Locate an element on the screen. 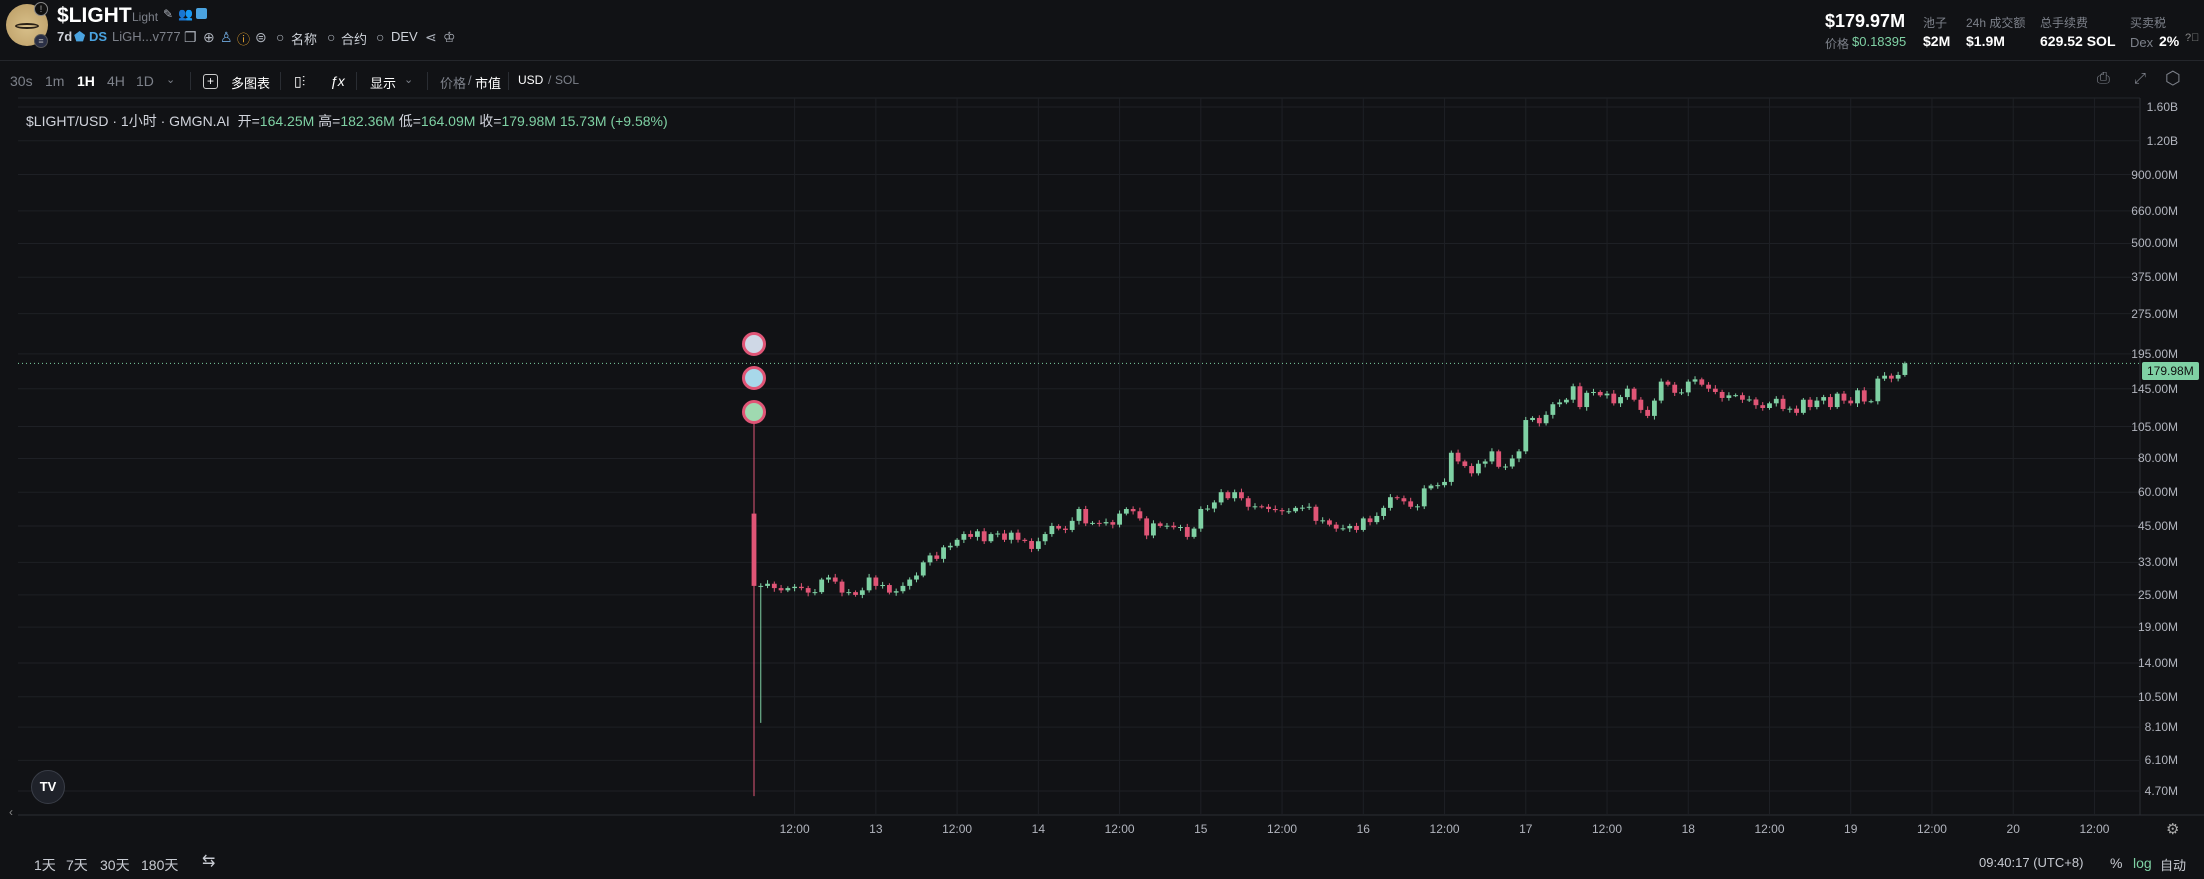  range-30d: 30天 is located at coordinates (115, 865).